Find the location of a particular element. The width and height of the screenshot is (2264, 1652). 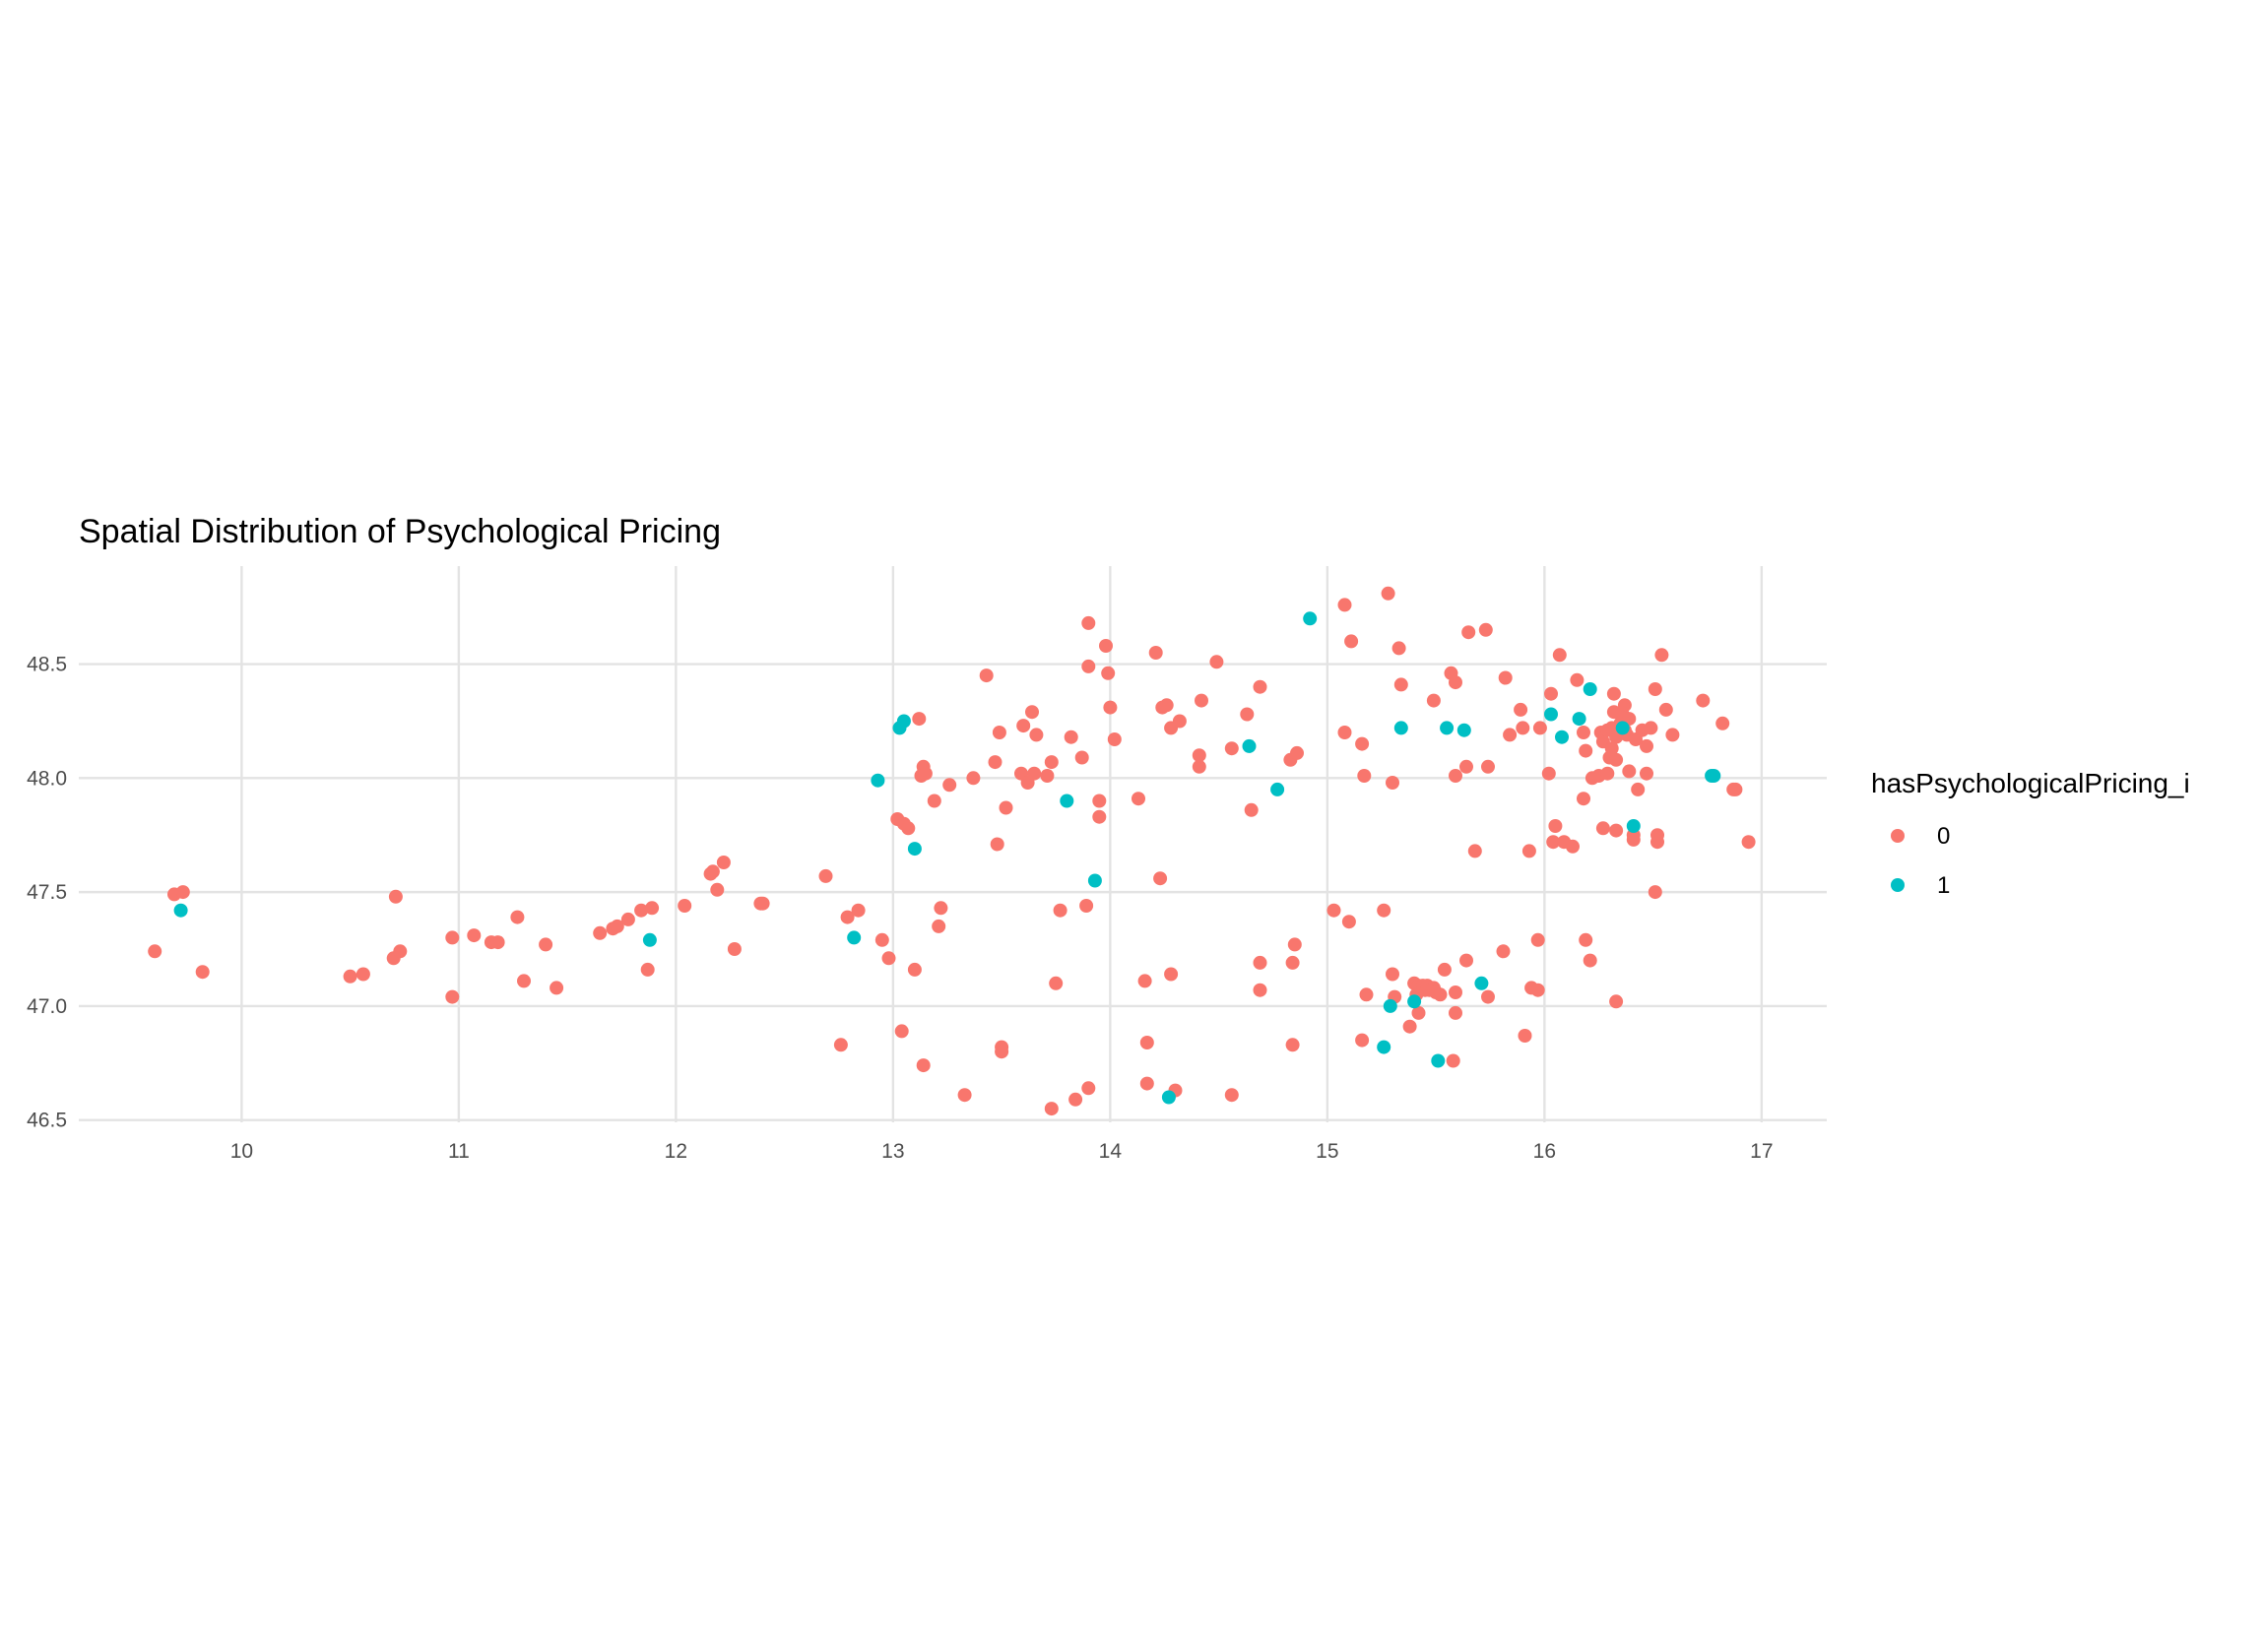

x-tick-label: 10 is located at coordinates (242, 1152).